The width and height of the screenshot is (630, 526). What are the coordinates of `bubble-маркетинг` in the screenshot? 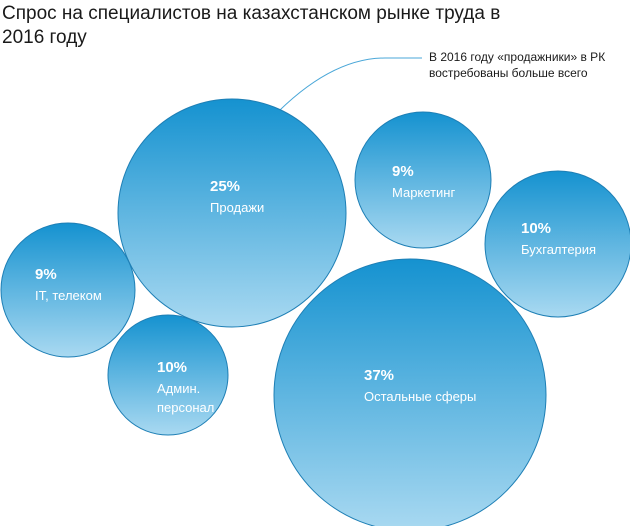 It's located at (423, 180).